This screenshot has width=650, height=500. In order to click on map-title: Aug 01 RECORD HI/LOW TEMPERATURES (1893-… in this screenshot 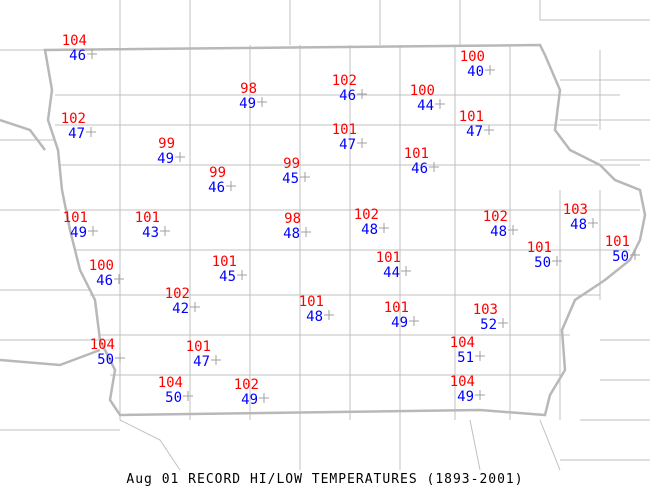, I will do `click(325, 479)`.